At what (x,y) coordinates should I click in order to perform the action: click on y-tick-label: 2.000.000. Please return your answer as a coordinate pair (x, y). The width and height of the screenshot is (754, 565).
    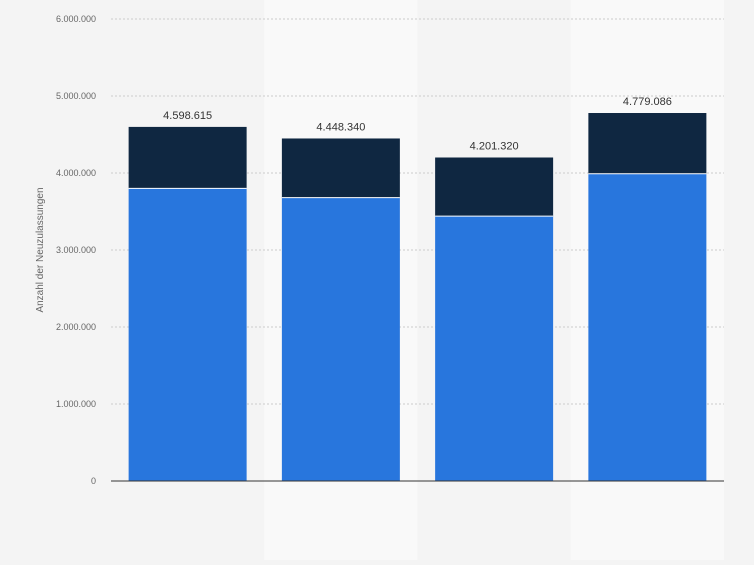
    Looking at the image, I should click on (76, 327).